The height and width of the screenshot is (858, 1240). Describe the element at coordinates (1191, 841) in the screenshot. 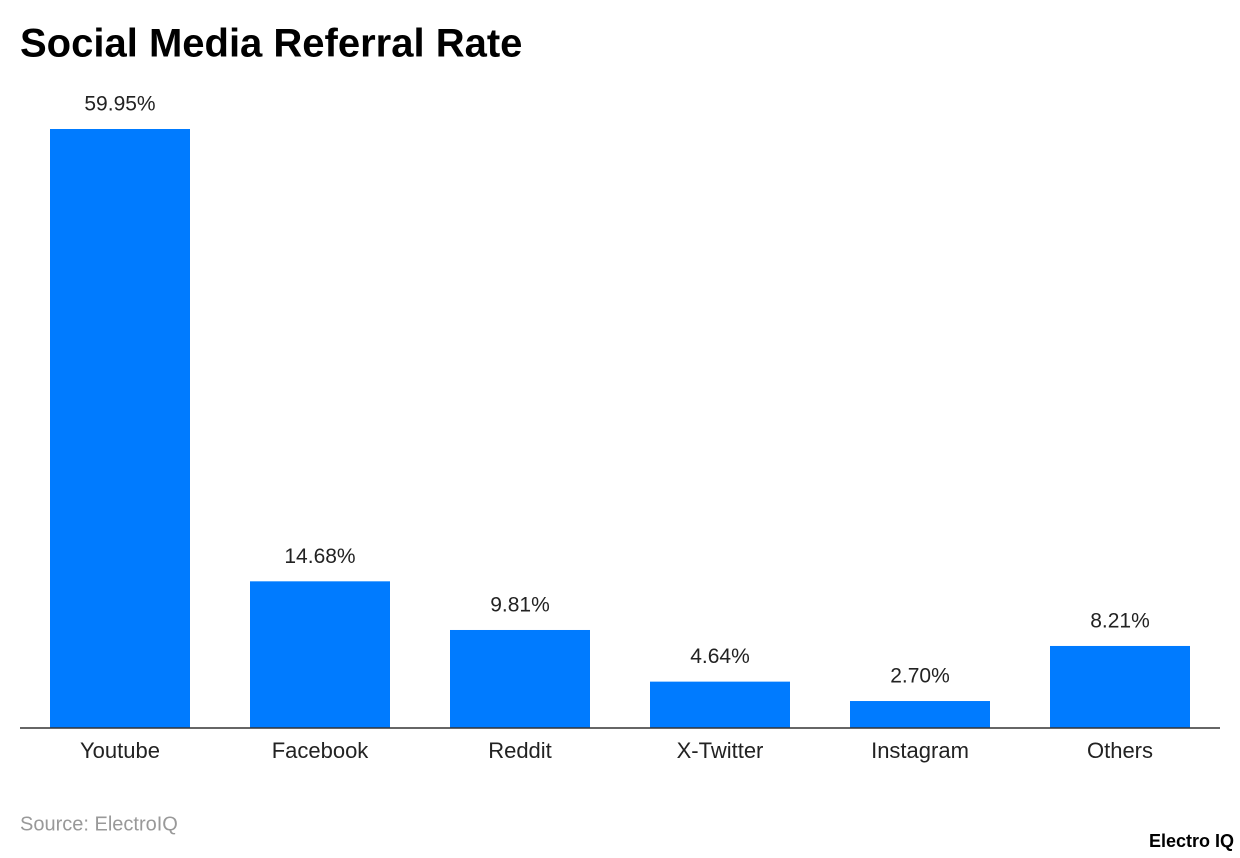

I see `brand: Electro IQ` at that location.